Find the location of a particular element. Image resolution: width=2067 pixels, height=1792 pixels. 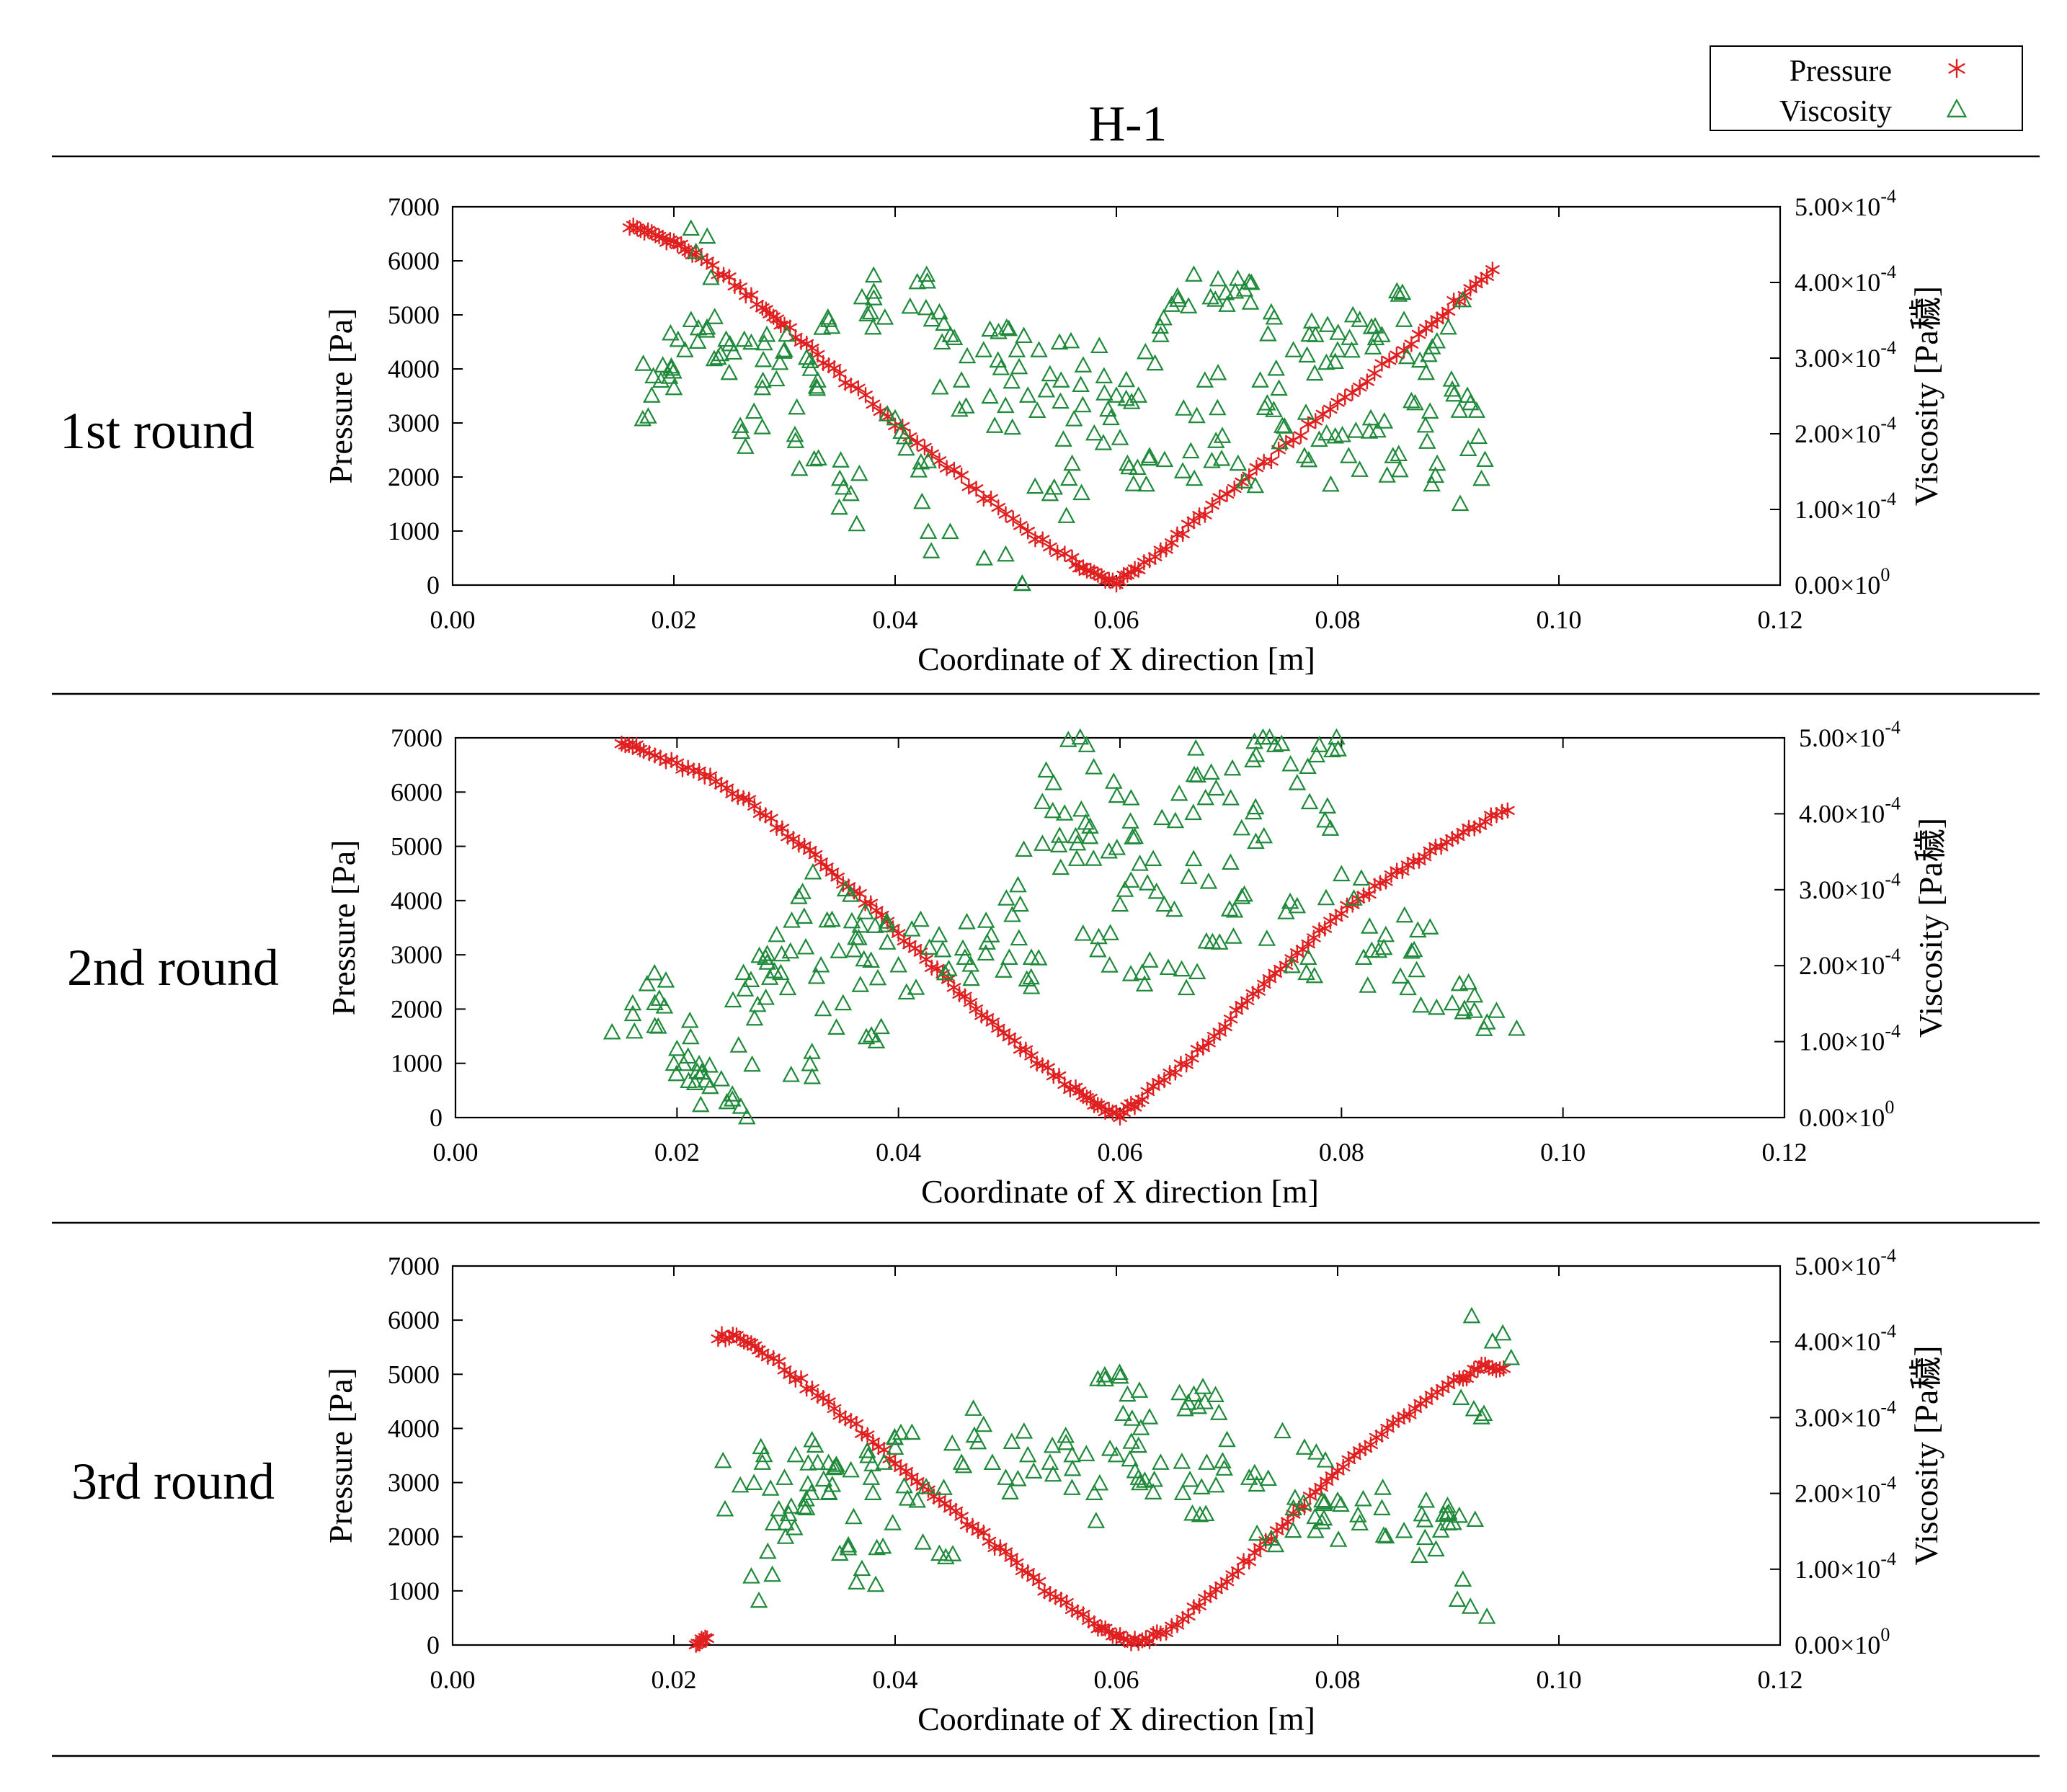

y-tick-label-left: 6000 is located at coordinates (414, 260).